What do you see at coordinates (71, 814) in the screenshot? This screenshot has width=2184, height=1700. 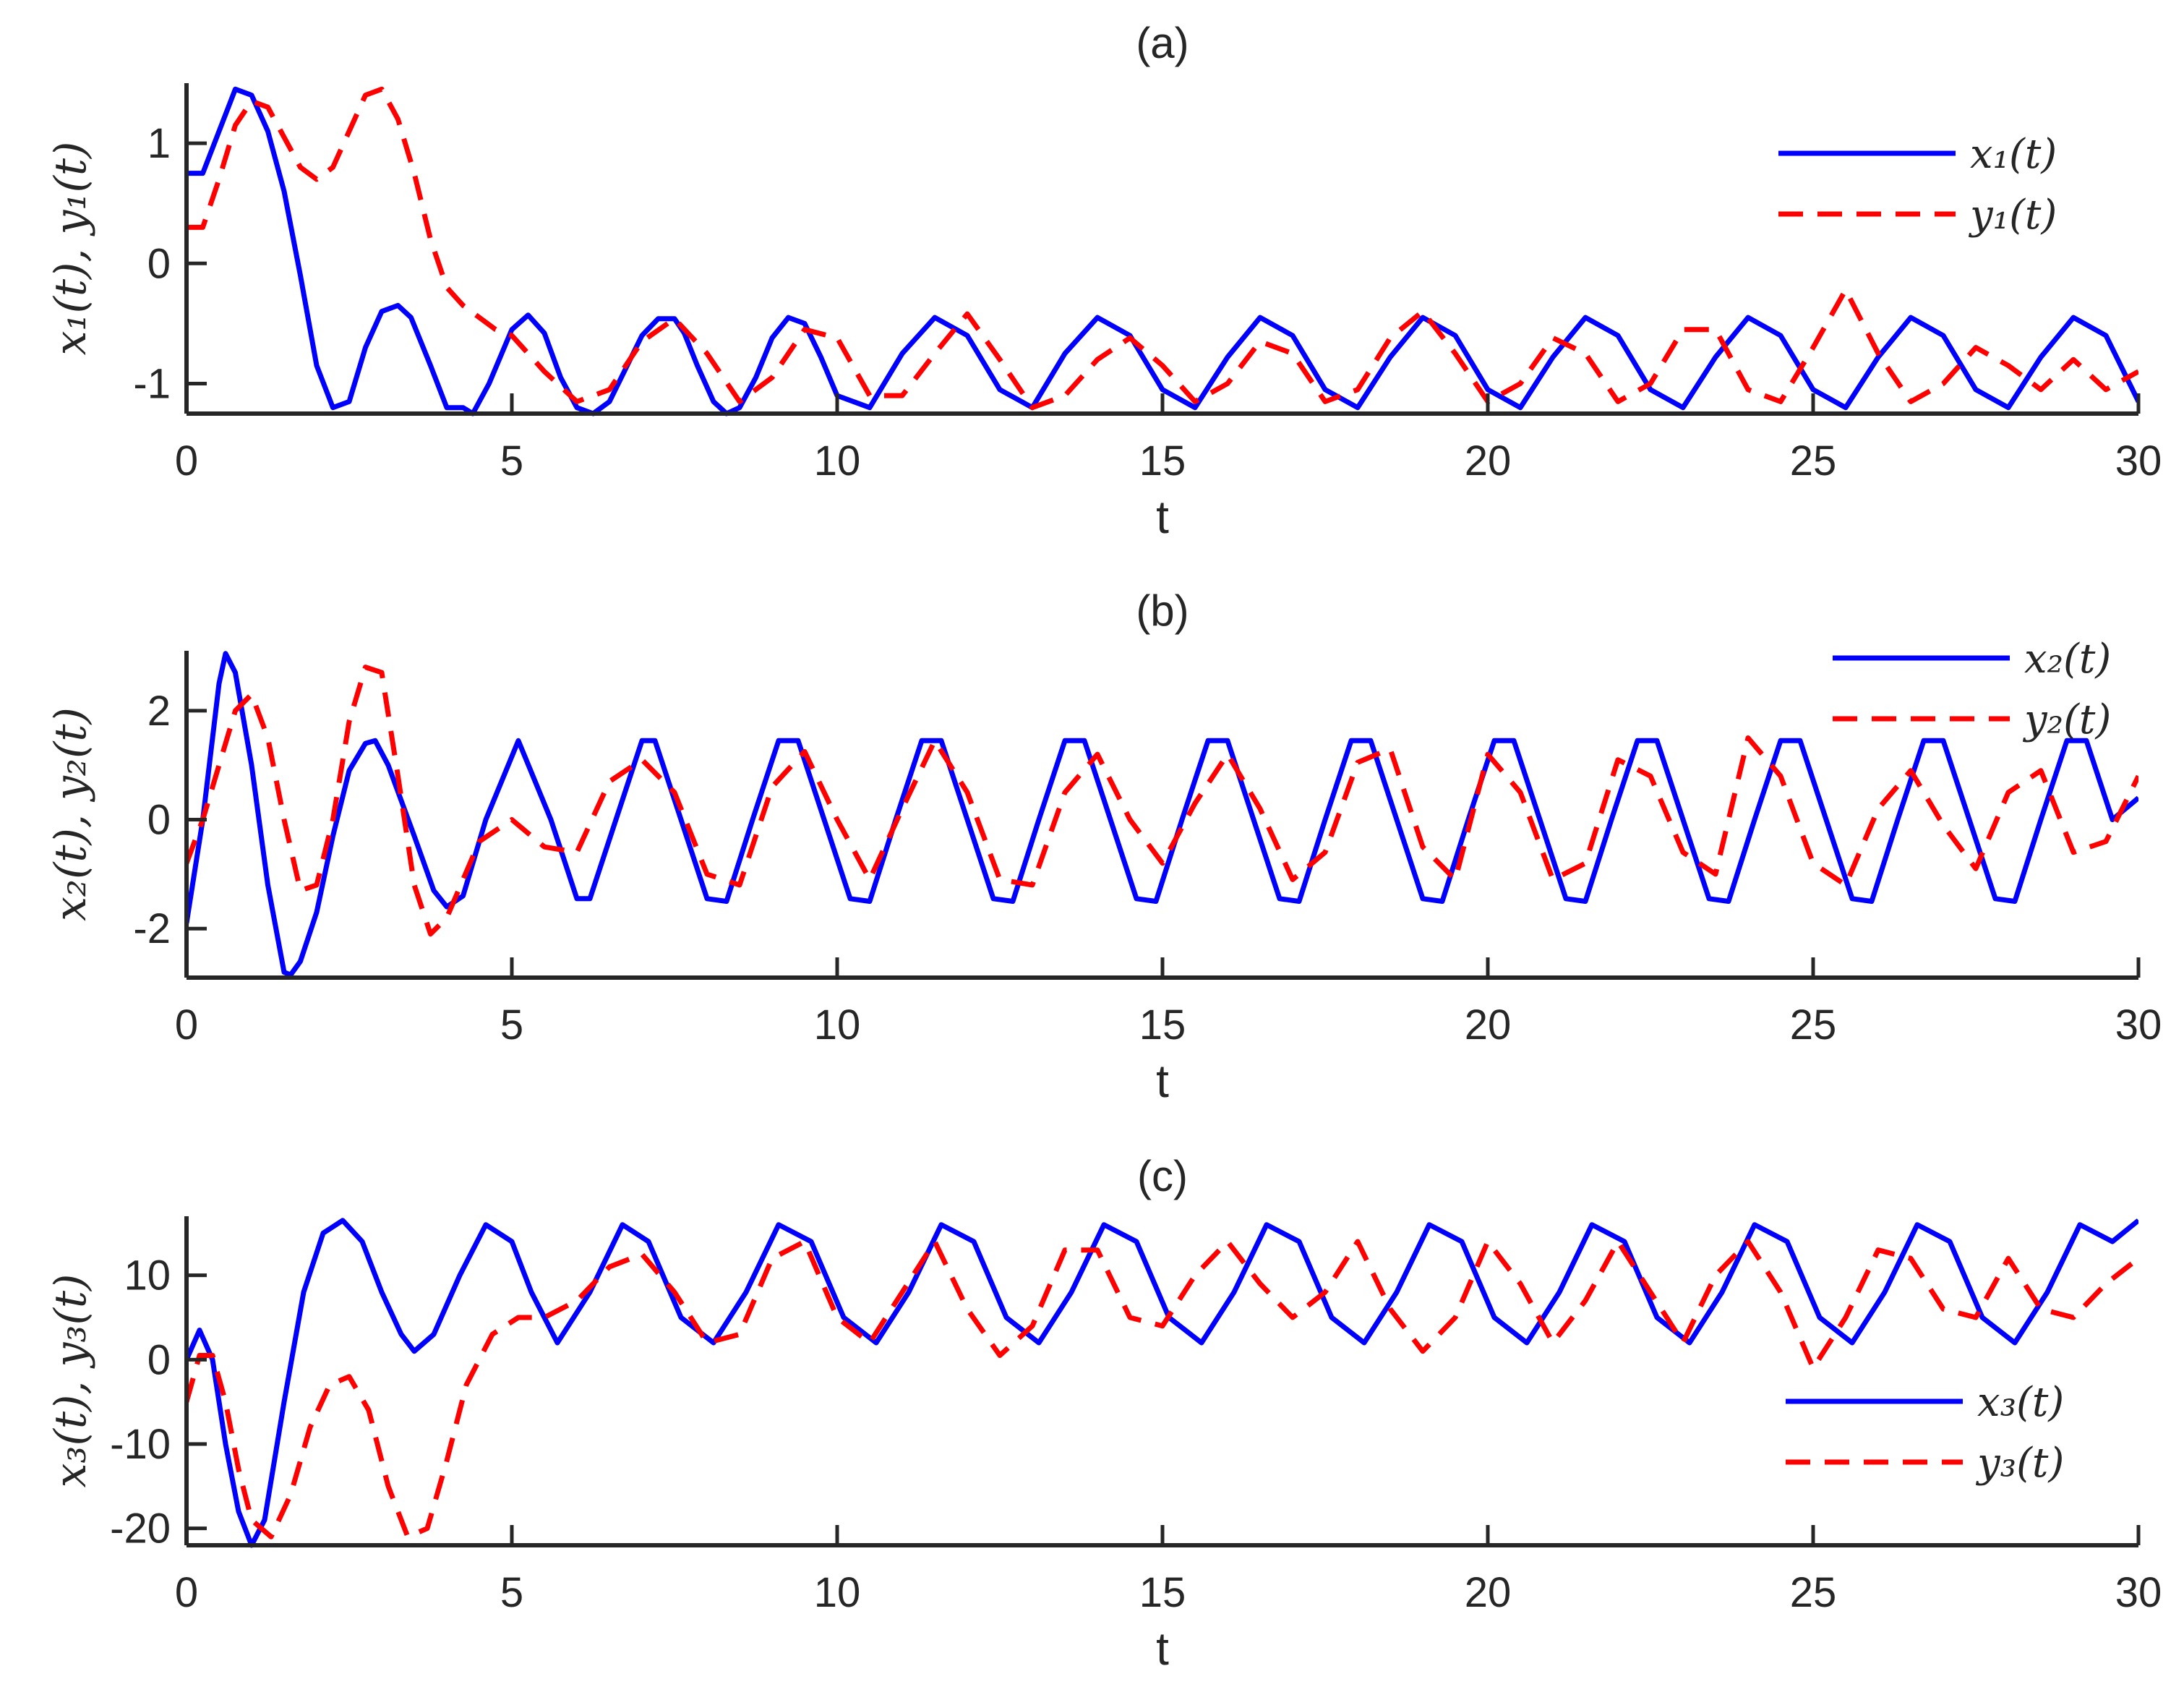 I see `y-axis-label: x₂(t), y₂(t)` at bounding box center [71, 814].